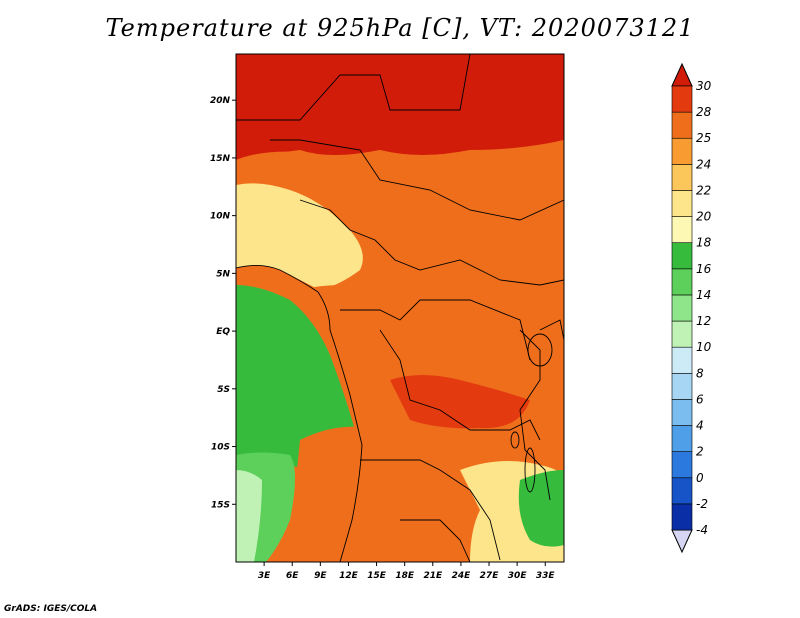 This screenshot has height=618, width=800. Describe the element at coordinates (220, 505) in the screenshot. I see `y-tick-label: 15S` at that location.